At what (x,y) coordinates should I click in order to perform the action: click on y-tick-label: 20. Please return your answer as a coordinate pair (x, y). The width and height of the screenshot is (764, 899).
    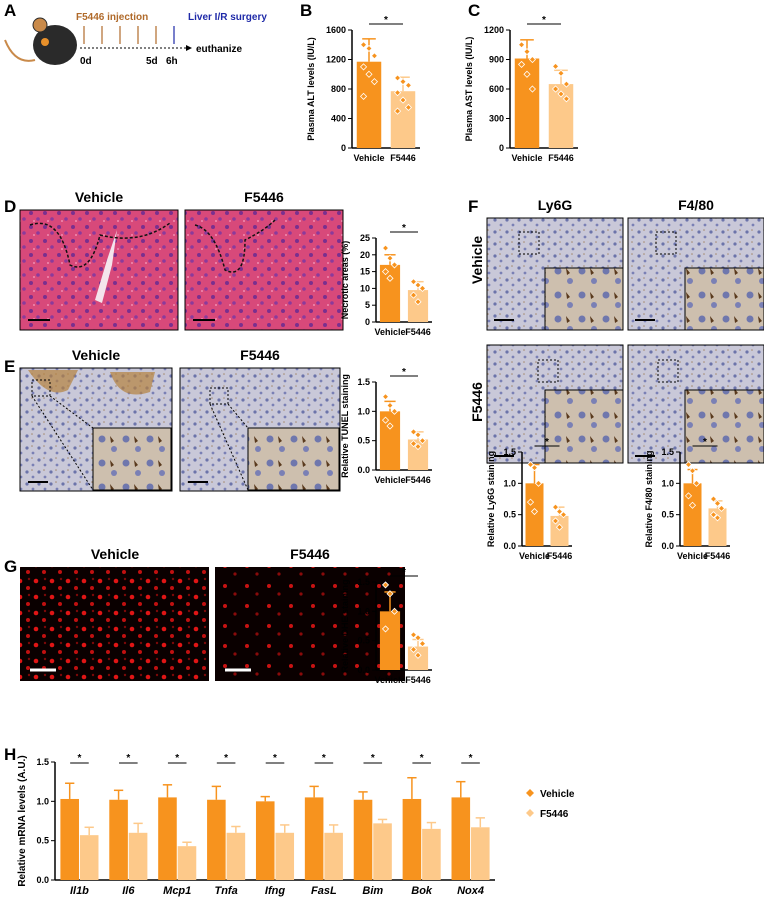
    Looking at the image, I should click on (365, 255).